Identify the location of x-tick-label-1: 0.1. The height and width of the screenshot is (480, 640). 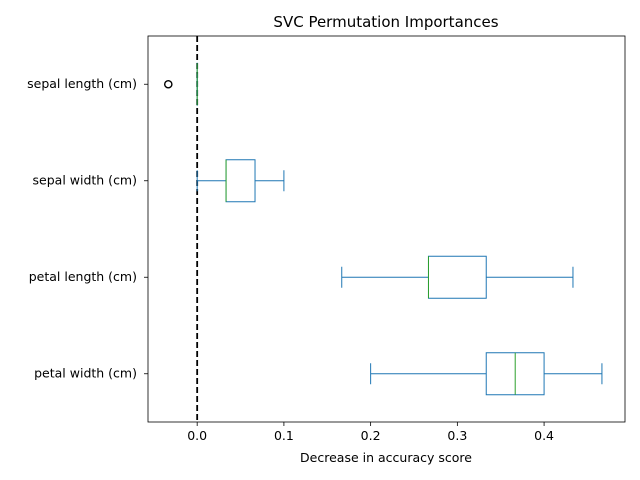
(284, 435).